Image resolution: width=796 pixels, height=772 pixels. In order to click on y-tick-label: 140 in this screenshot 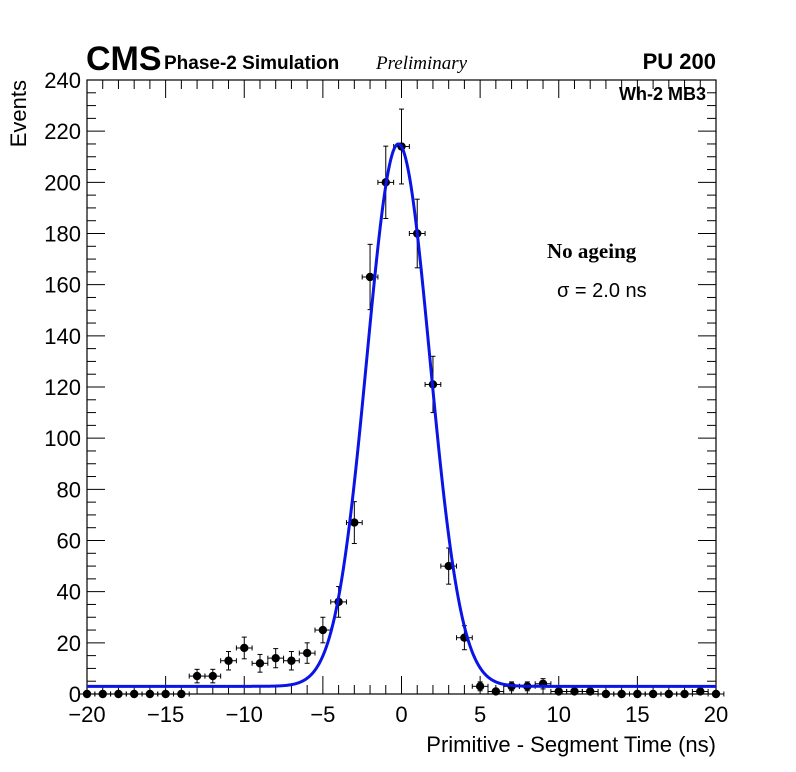, I will do `click(62, 336)`.